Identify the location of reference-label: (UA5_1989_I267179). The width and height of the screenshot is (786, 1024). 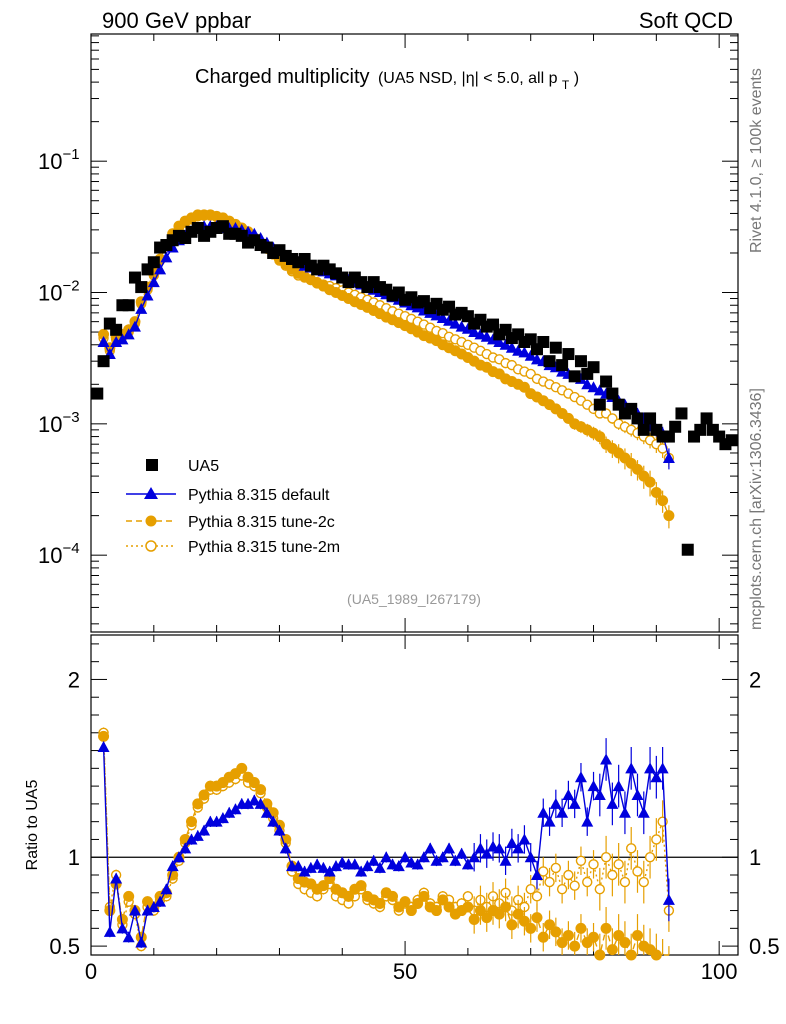
(414, 599).